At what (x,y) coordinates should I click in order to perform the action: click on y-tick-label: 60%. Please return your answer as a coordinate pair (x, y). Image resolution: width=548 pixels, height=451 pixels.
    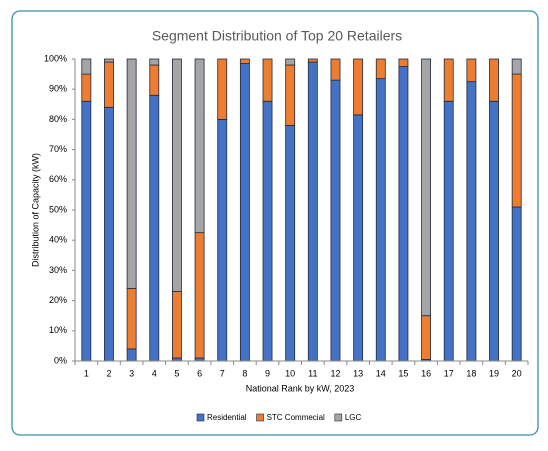
    Looking at the image, I should click on (58, 179).